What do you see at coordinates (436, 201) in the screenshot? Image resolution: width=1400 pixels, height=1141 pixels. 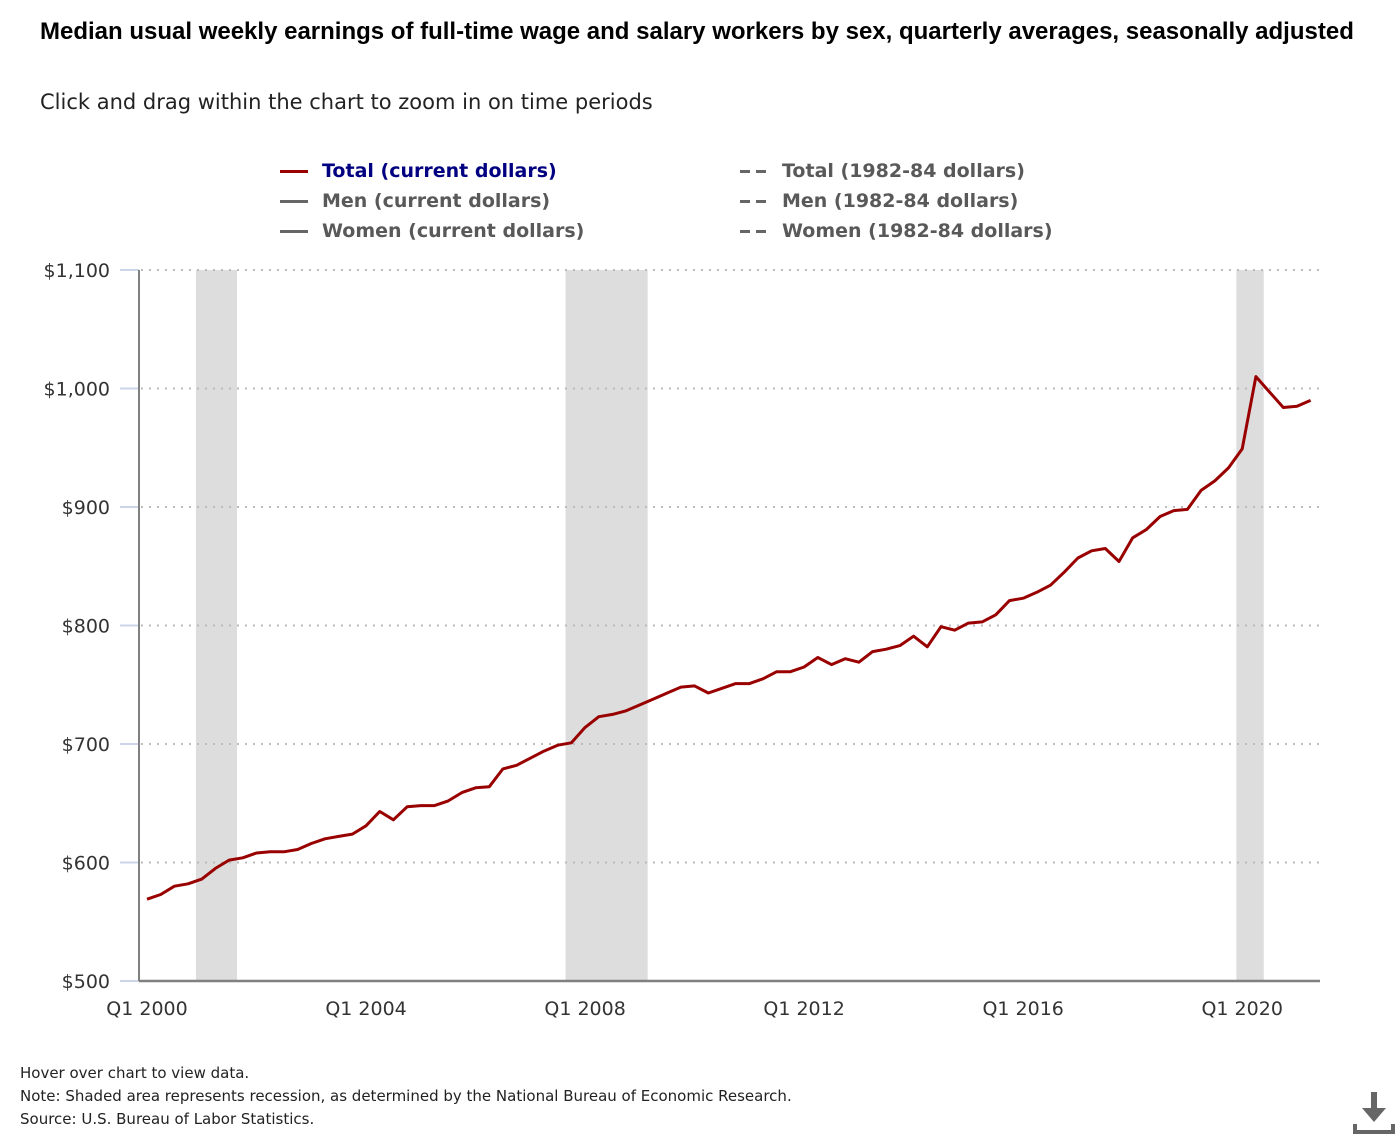 I see `legend-label: Men (current dollars)` at bounding box center [436, 201].